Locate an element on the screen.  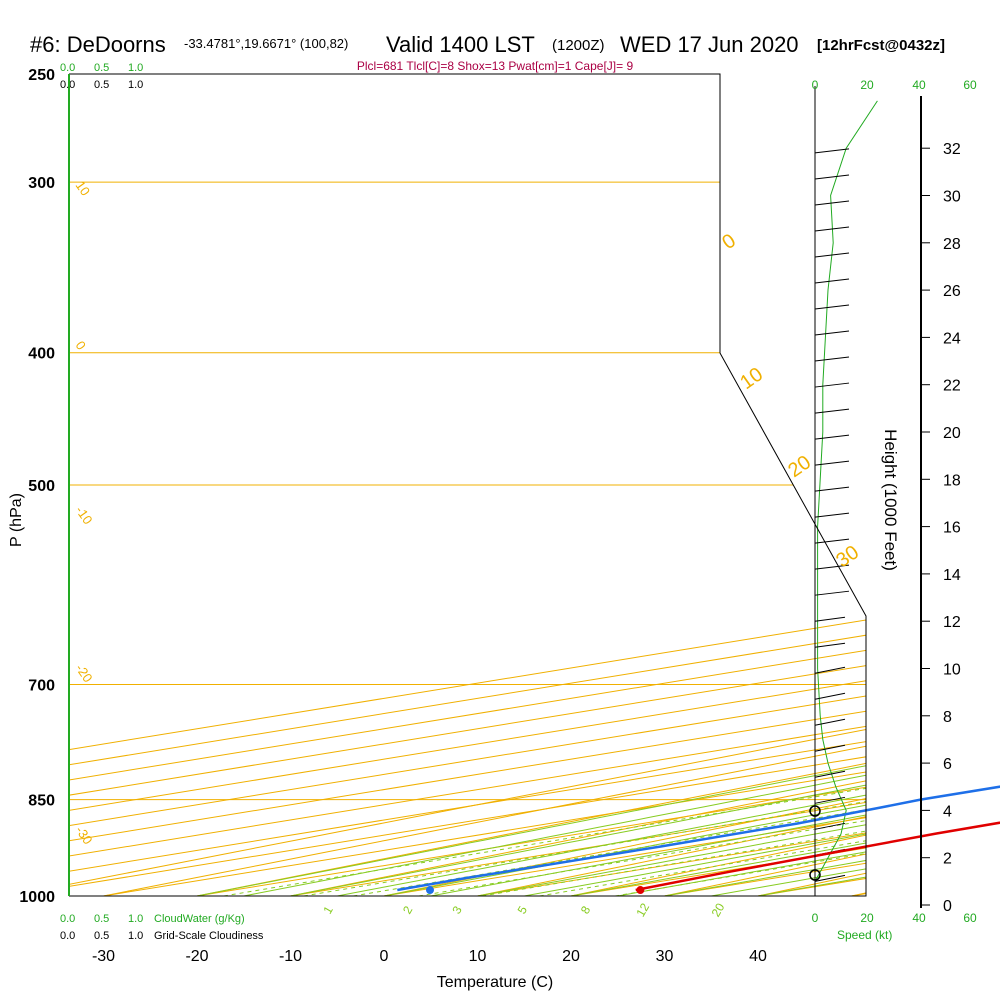
valid-time: Valid 1400 LST is located at coordinates (460, 44).